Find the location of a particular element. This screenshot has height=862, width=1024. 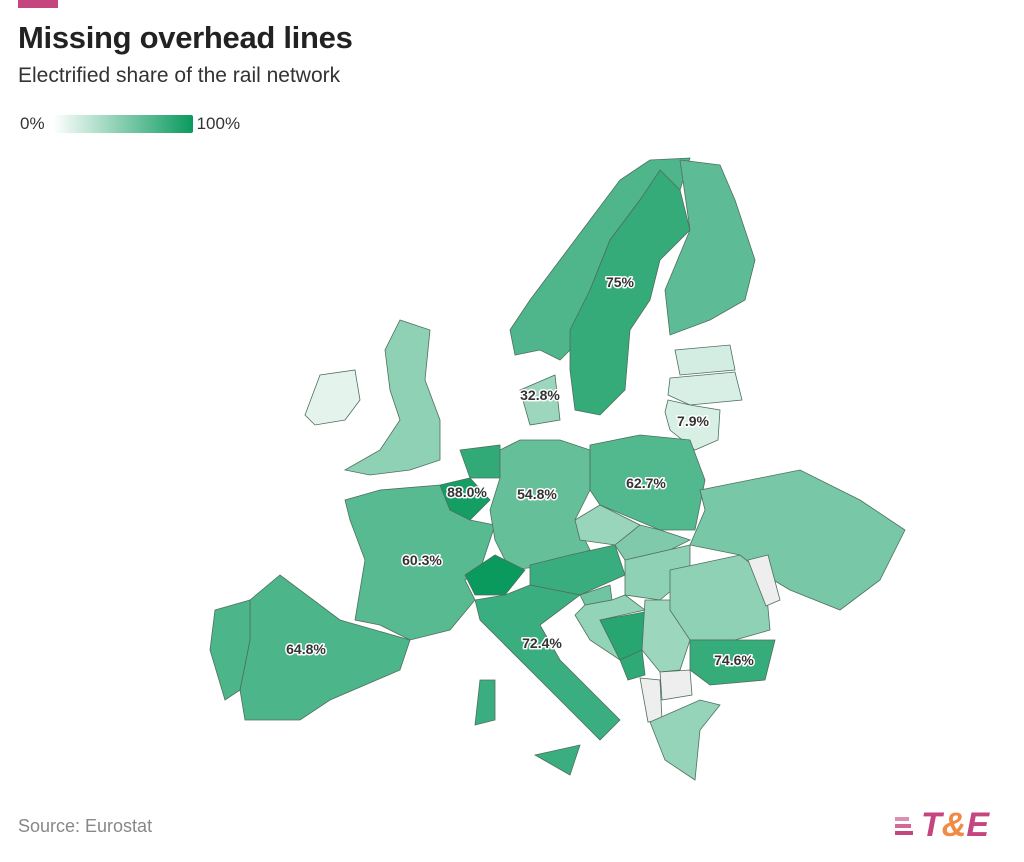

country-germany is located at coordinates (540, 505).